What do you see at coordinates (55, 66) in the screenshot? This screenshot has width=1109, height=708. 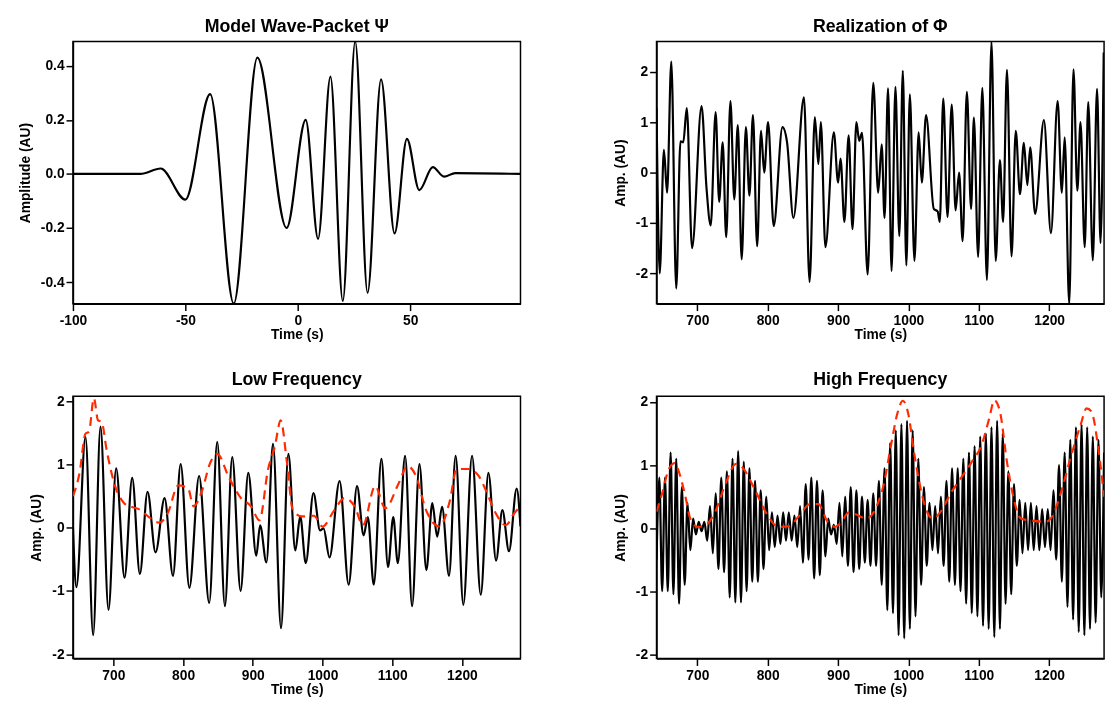 I see `y-tick-label: 0.4` at bounding box center [55, 66].